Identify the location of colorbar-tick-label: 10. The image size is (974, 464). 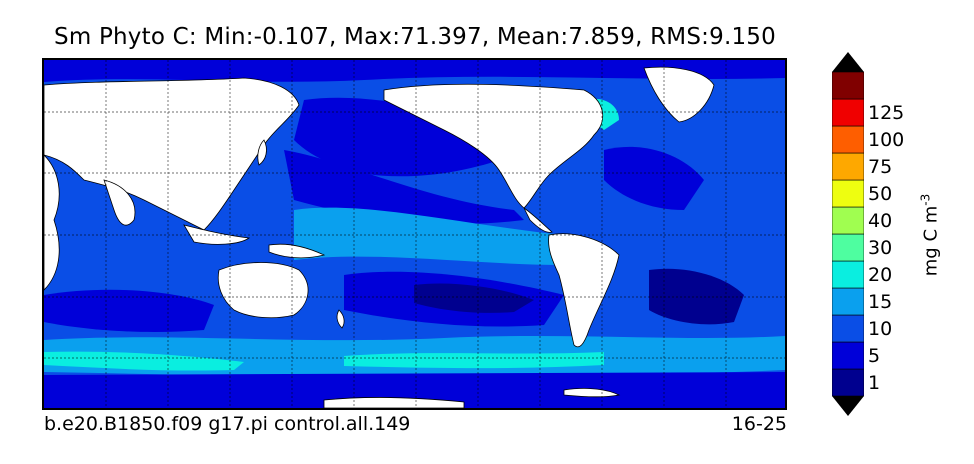
(880, 328).